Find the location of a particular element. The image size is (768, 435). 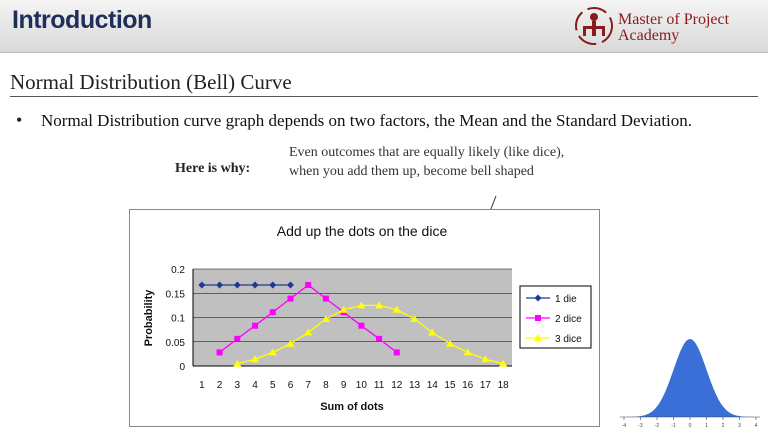

x-tick-label: 3 is located at coordinates (238, 385).